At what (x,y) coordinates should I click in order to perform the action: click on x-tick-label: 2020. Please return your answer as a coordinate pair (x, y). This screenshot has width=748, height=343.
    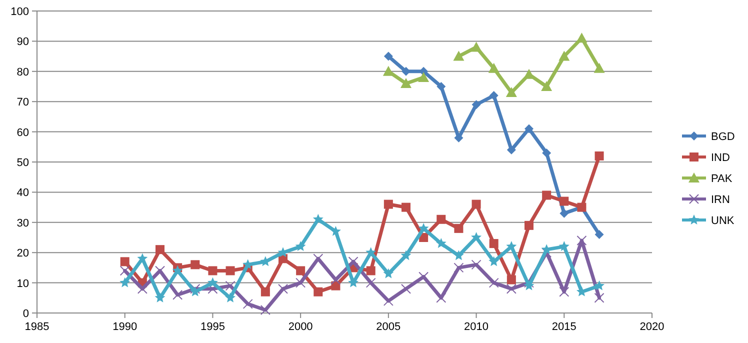
    Looking at the image, I should click on (652, 327).